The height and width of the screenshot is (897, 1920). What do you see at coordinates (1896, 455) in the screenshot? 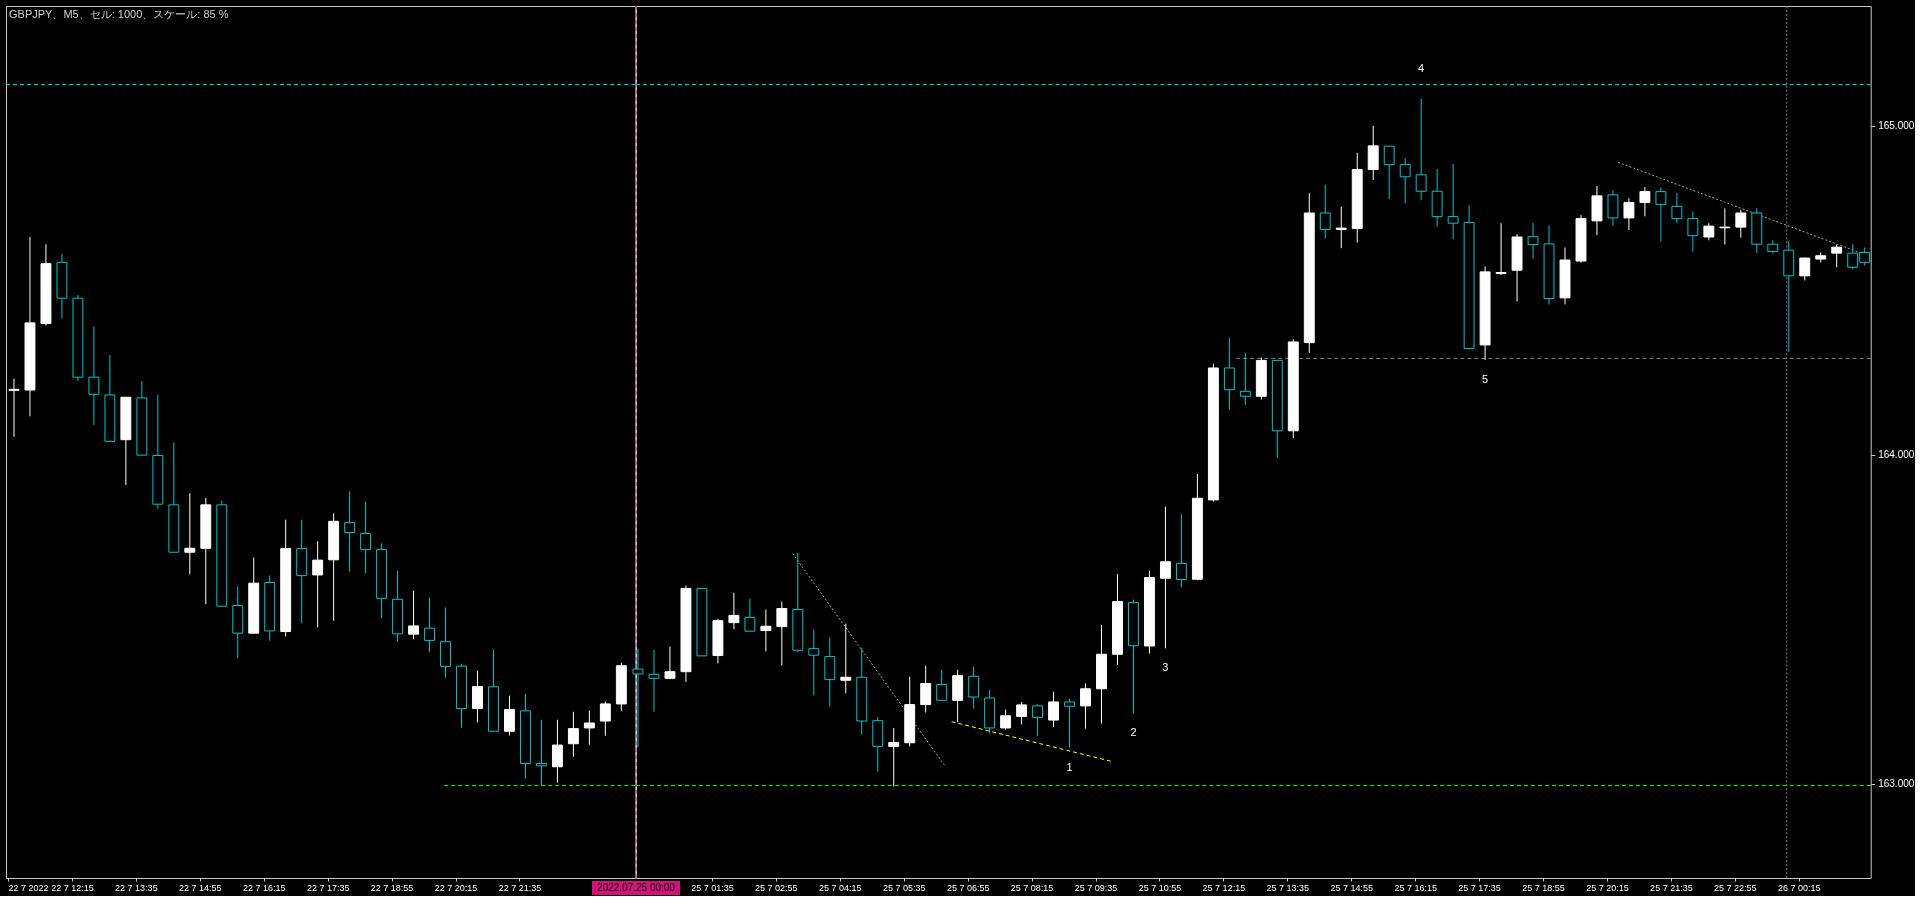
I see `y-tick-label: 164.000` at bounding box center [1896, 455].